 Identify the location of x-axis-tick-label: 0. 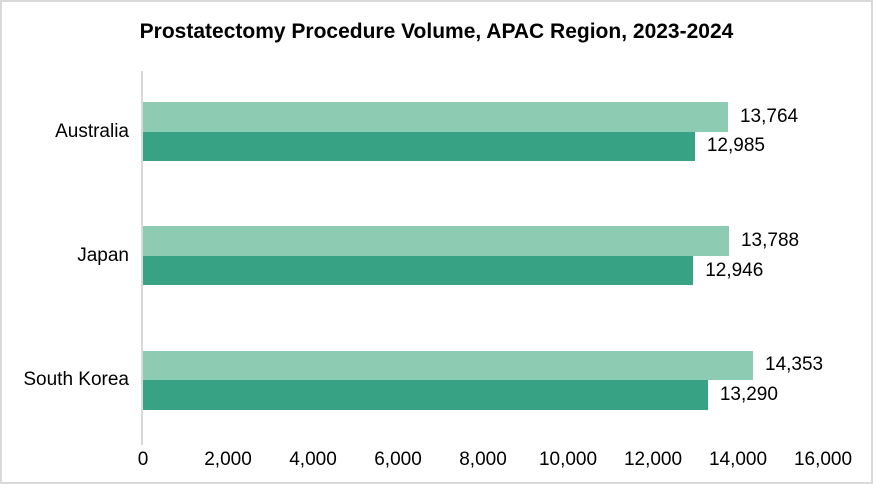
(143, 459).